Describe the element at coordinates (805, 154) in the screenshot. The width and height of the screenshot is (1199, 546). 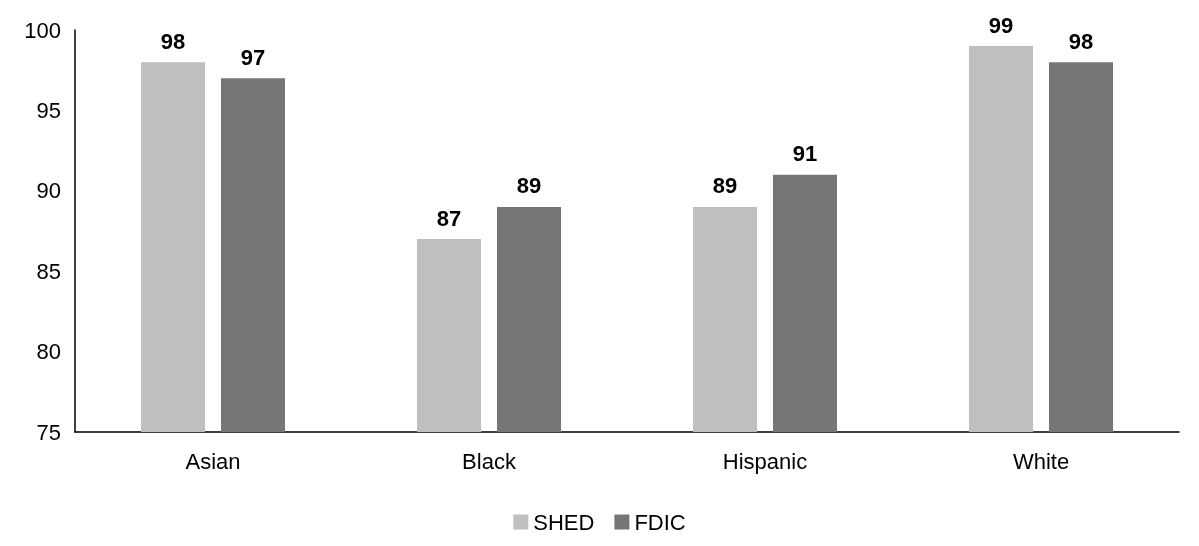
I see `data-label: 91` at that location.